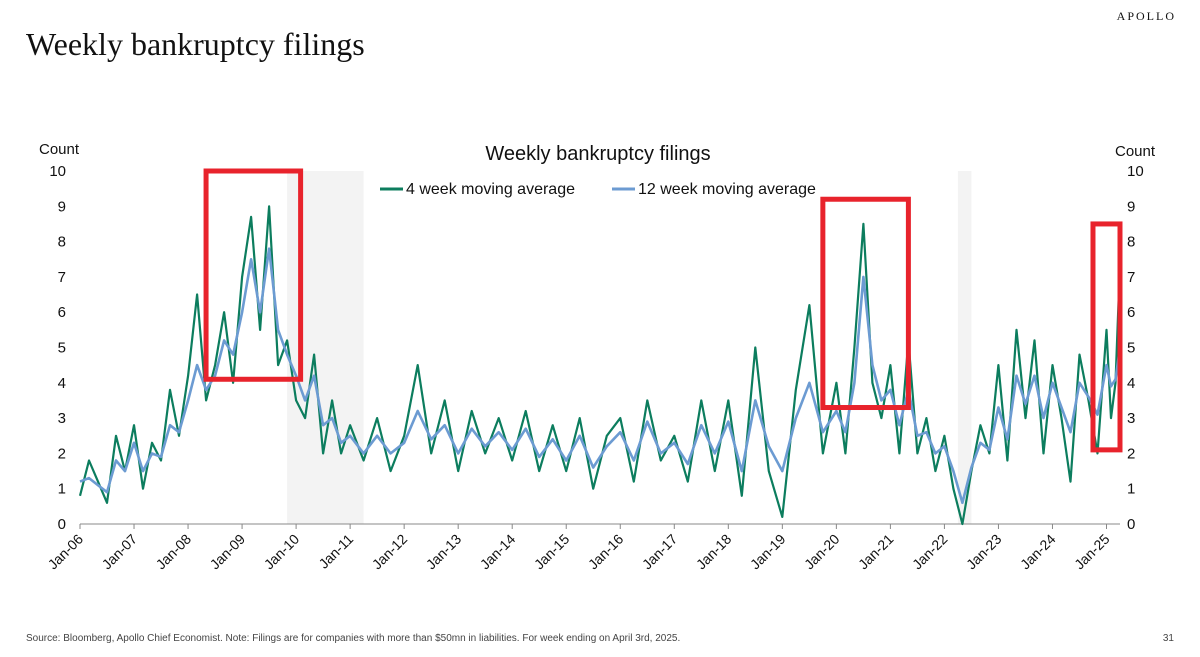 The width and height of the screenshot is (1200, 657). Describe the element at coordinates (390, 552) in the screenshot. I see `x-tick-label: Jan-12` at that location.